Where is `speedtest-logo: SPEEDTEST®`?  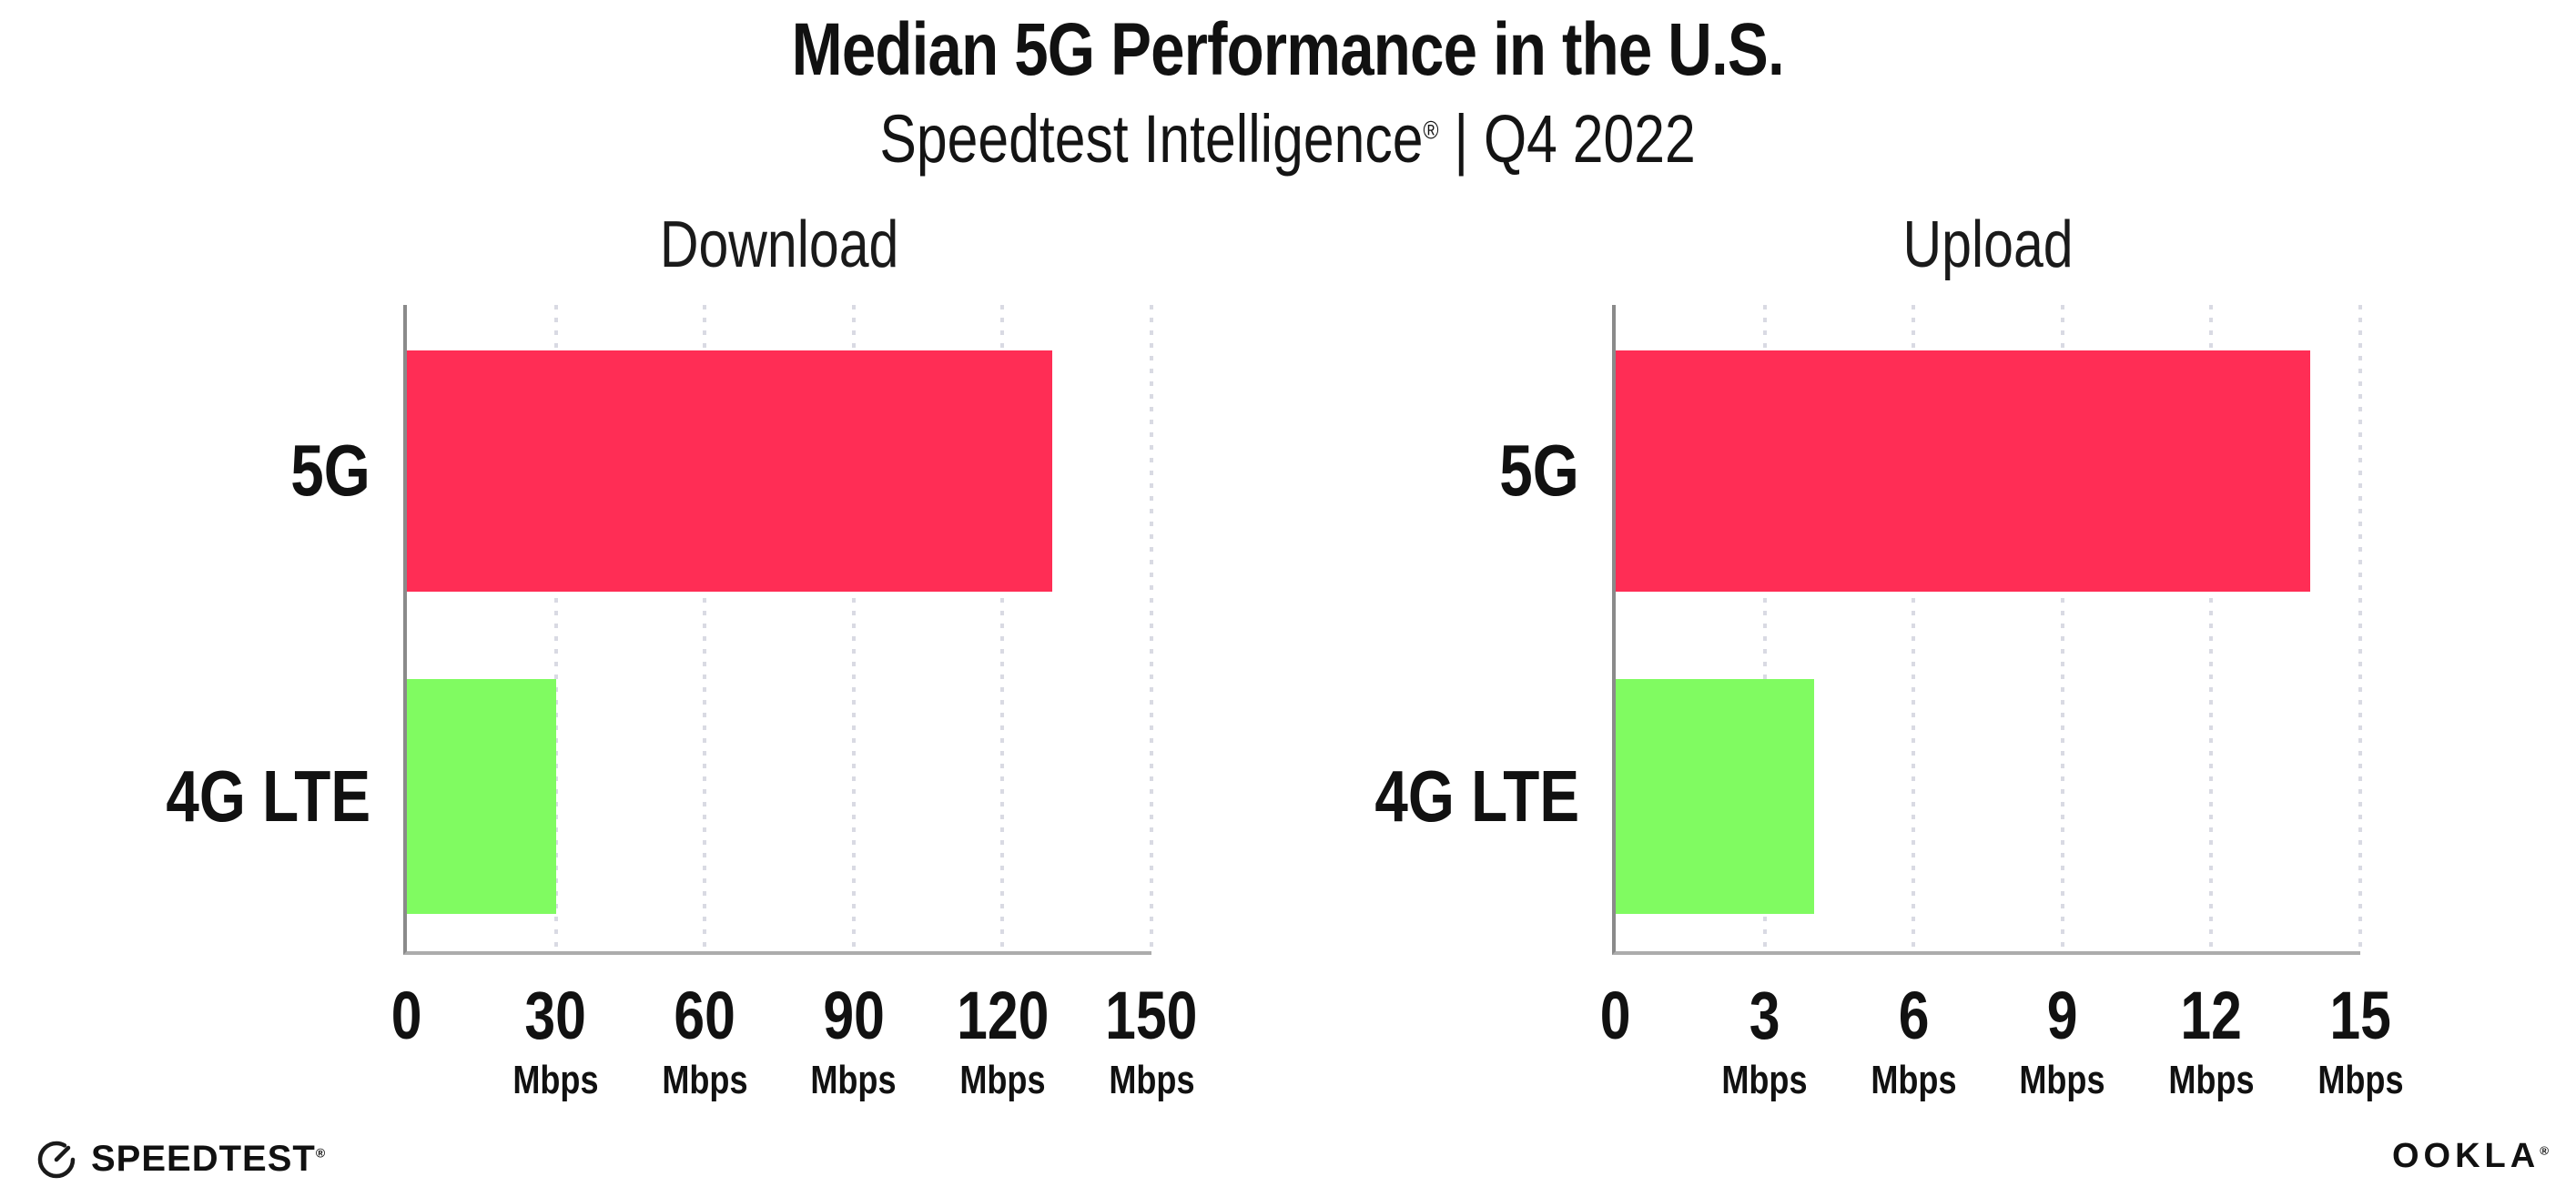
speedtest-logo: SPEEDTEST® is located at coordinates (180, 1159).